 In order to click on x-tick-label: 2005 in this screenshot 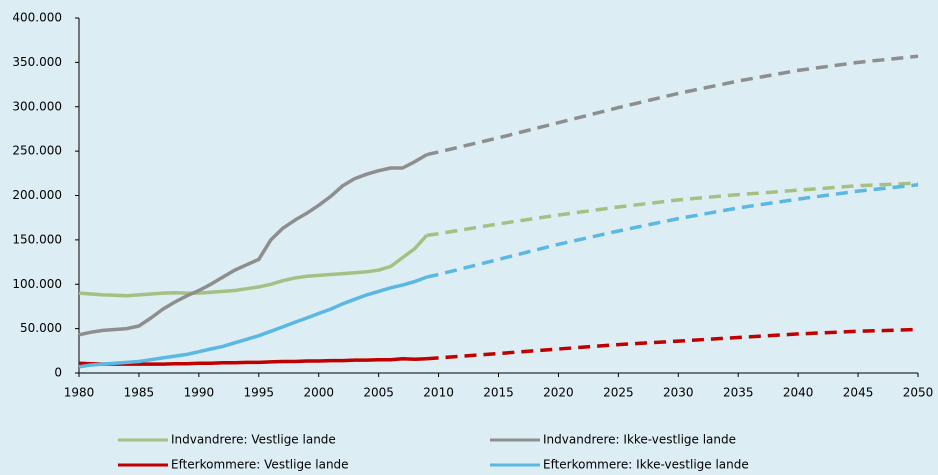, I will do `click(378, 393)`.